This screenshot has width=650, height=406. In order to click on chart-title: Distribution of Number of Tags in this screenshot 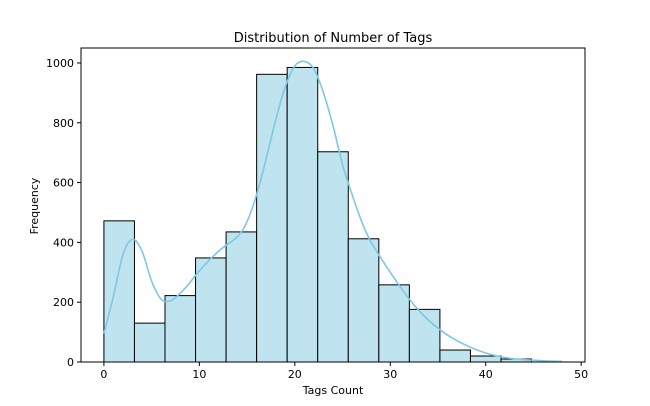, I will do `click(333, 38)`.